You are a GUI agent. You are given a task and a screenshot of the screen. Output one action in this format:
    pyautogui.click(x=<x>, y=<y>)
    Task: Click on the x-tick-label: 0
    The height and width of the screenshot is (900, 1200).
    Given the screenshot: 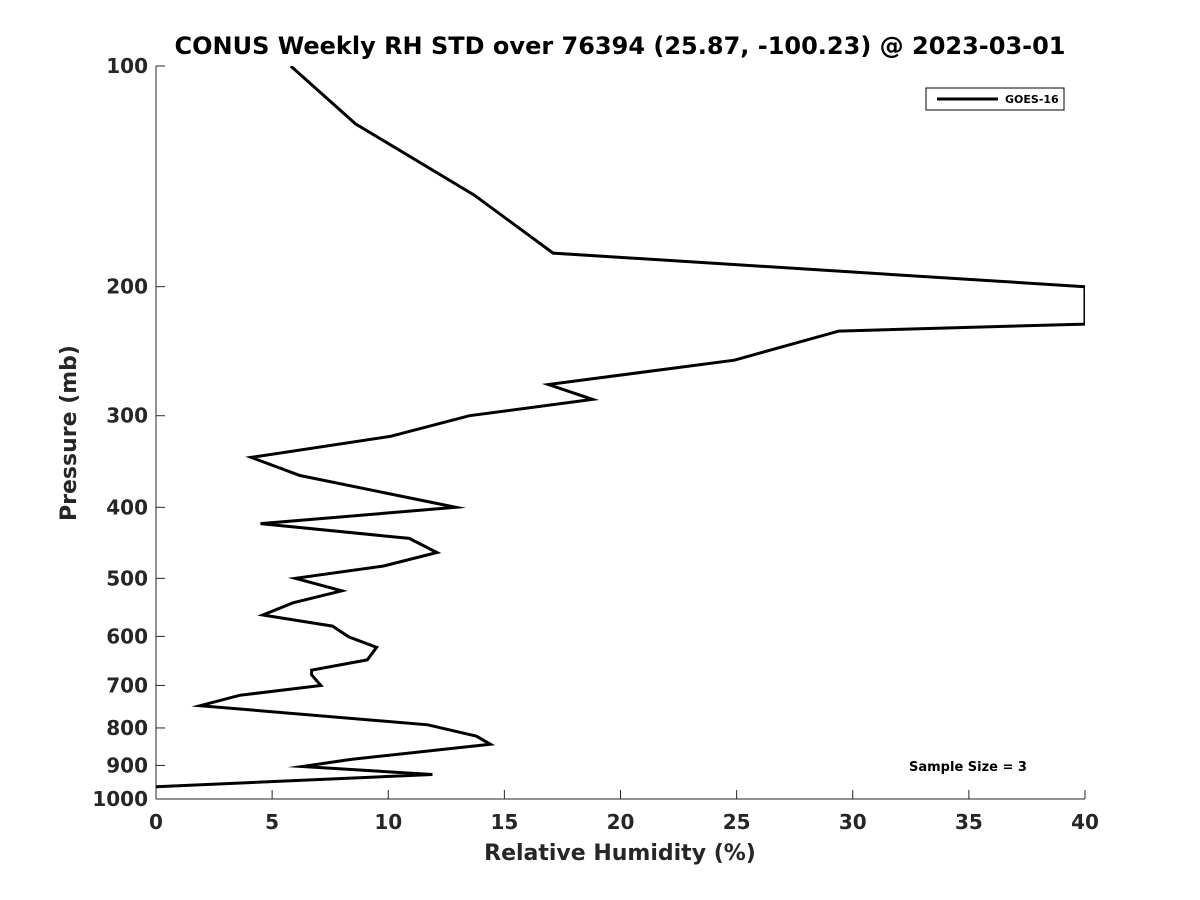 What is the action you would take?
    pyautogui.click(x=156, y=822)
    